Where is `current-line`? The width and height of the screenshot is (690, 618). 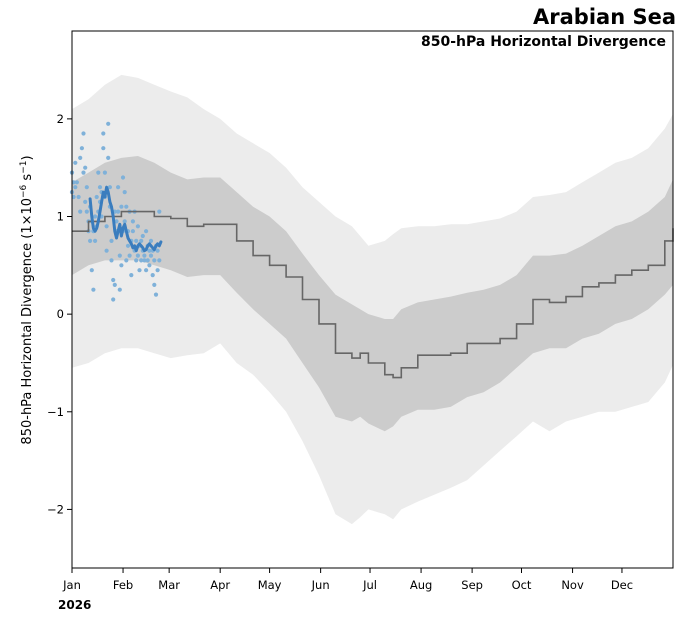 current-line is located at coordinates (125, 219).